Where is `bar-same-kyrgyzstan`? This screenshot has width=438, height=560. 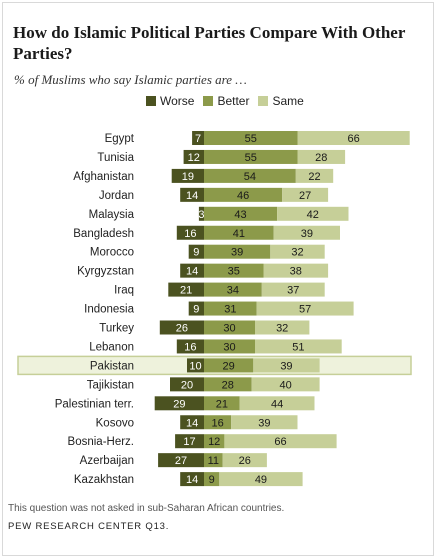 bar-same-kyrgyzstan is located at coordinates (296, 270).